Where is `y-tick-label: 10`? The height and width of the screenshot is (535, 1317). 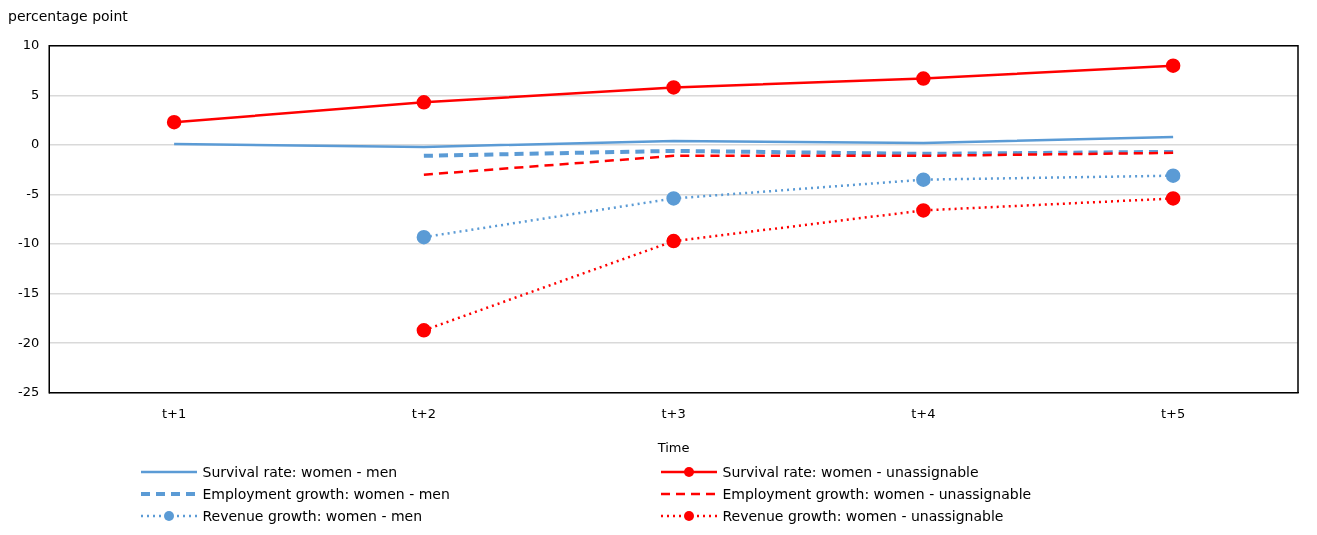 y-tick-label: 10 is located at coordinates (31, 45).